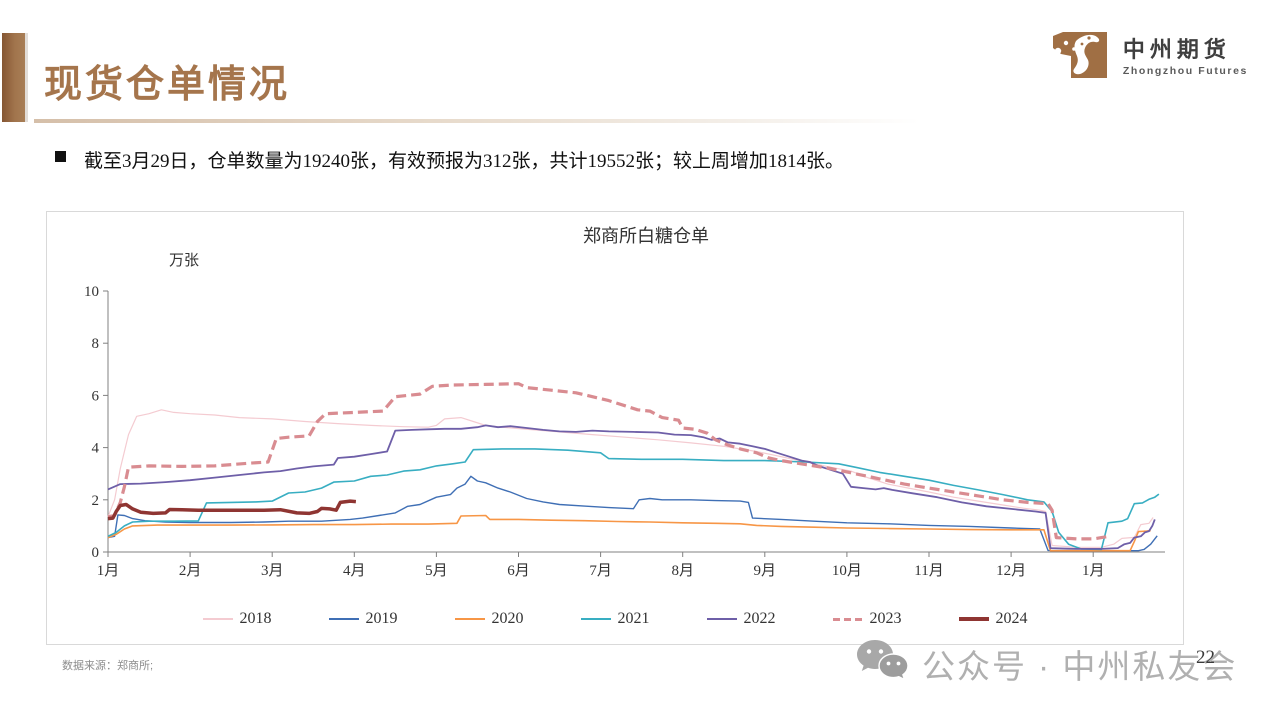 Image resolution: width=1280 pixels, height=720 pixels. Describe the element at coordinates (60, 156) in the screenshot. I see `bullet-square-icon` at that location.